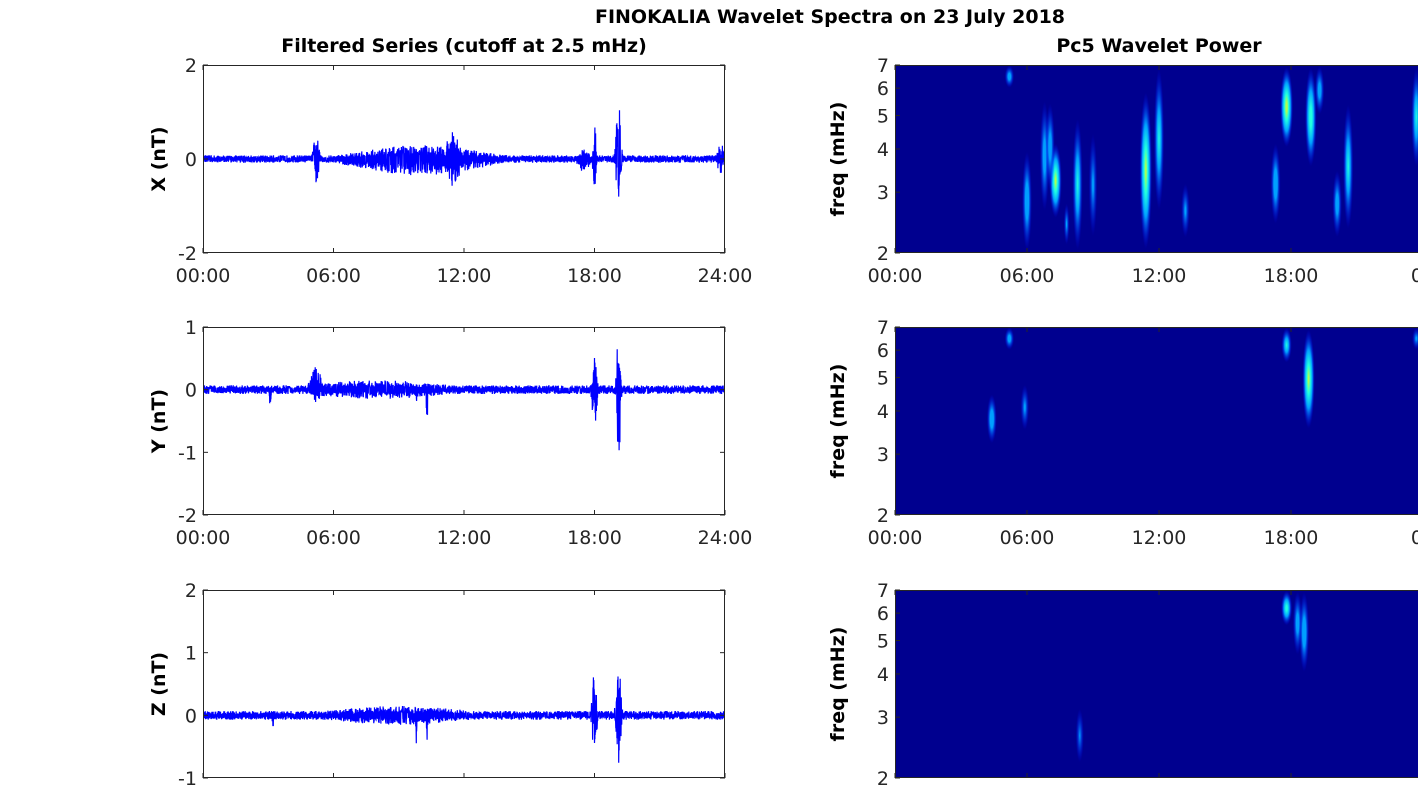 The height and width of the screenshot is (788, 1418). I want to click on spectrogram-background, so click(1156, 684).